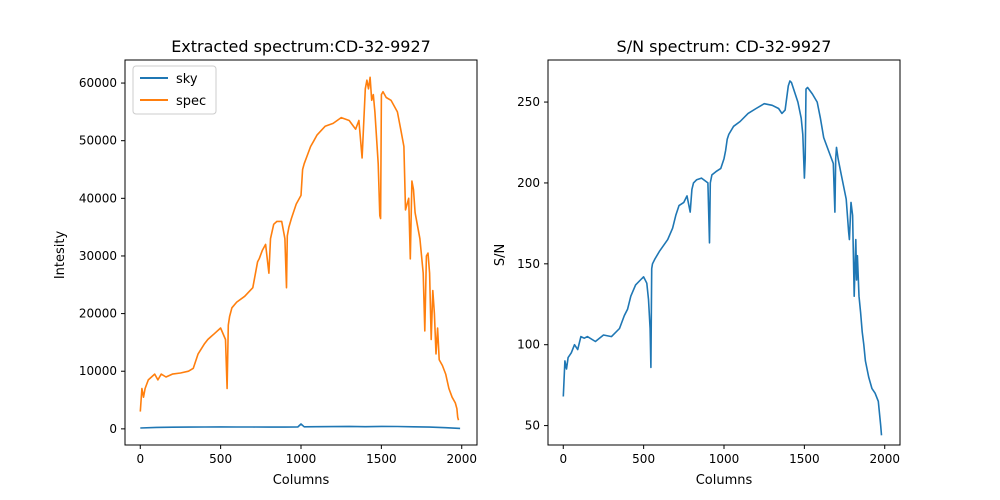 This screenshot has height=500, width=1000. I want to click on left-x-tick-label: 1500, so click(381, 459).